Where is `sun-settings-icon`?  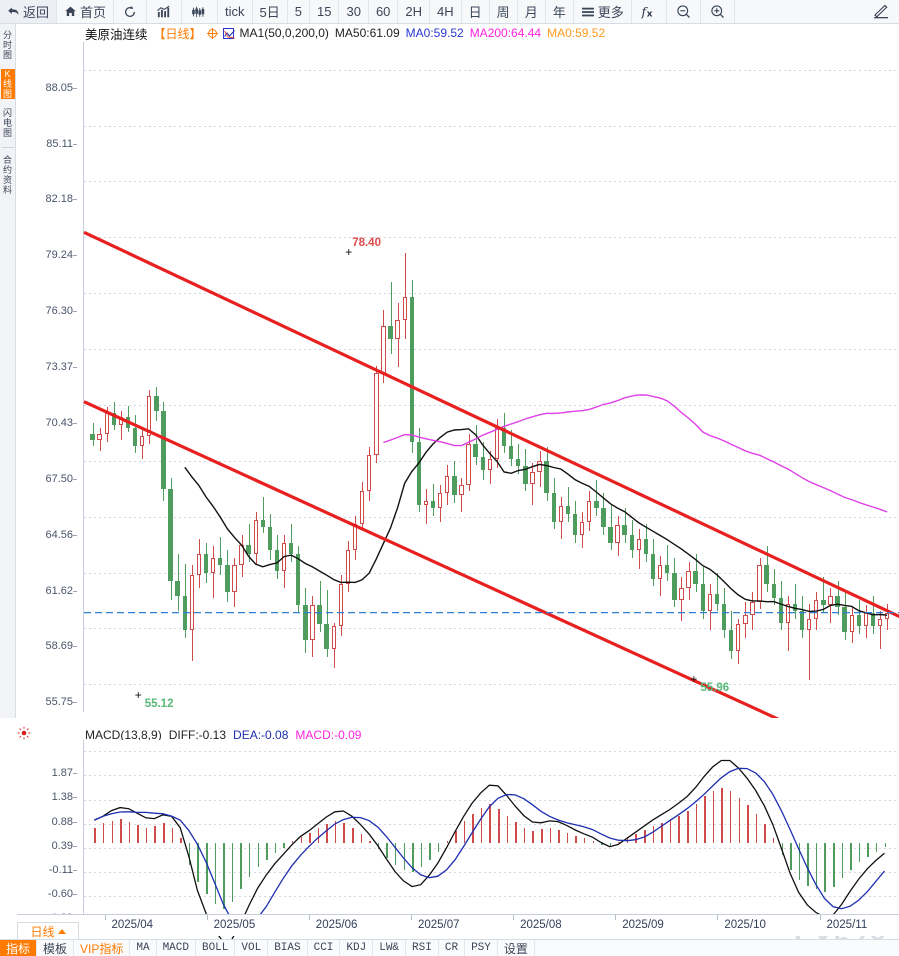 sun-settings-icon is located at coordinates (24, 733).